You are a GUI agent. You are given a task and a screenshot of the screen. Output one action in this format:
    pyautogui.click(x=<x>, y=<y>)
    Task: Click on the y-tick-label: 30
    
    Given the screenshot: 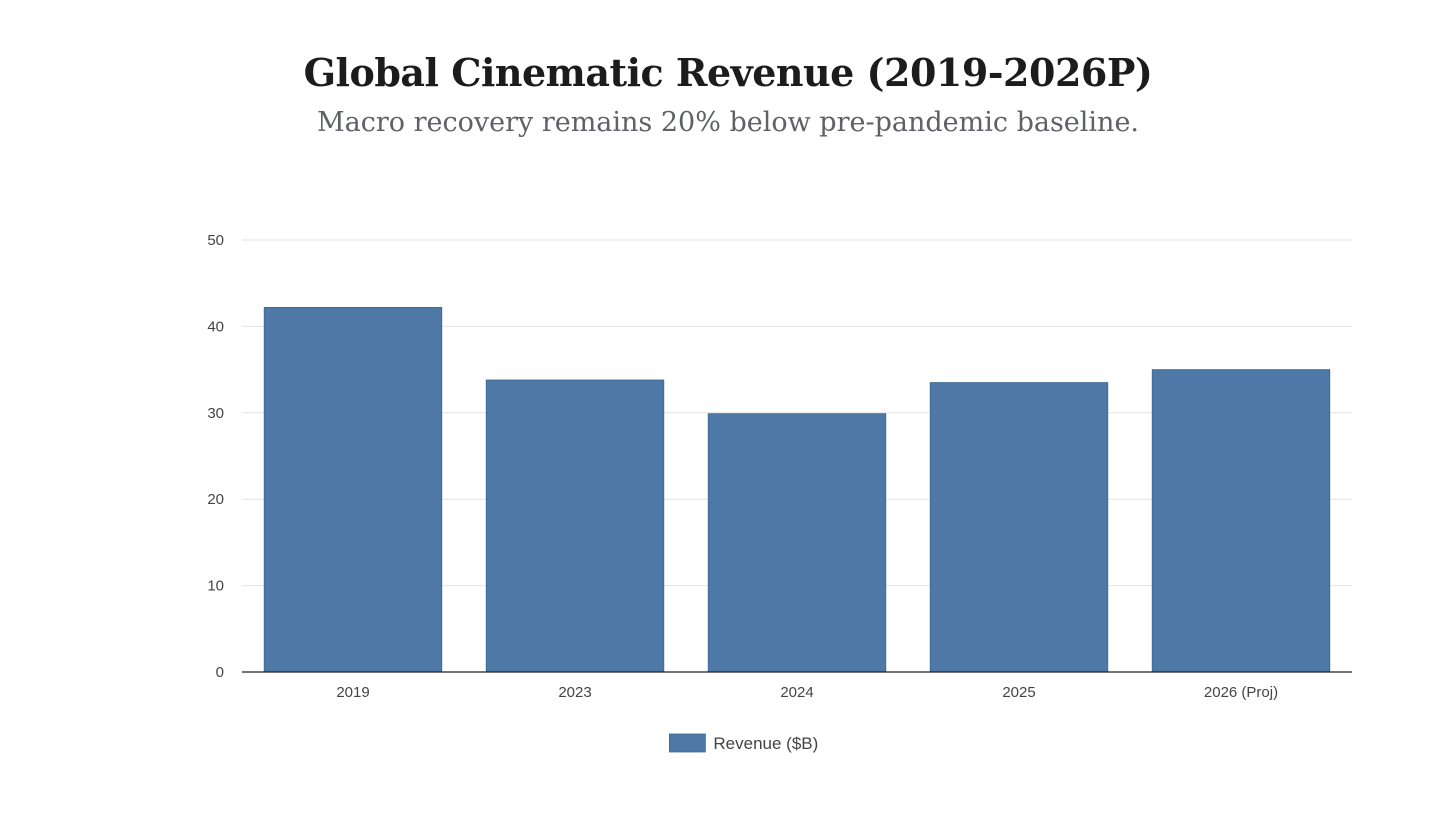 What is the action you would take?
    pyautogui.click(x=215, y=413)
    